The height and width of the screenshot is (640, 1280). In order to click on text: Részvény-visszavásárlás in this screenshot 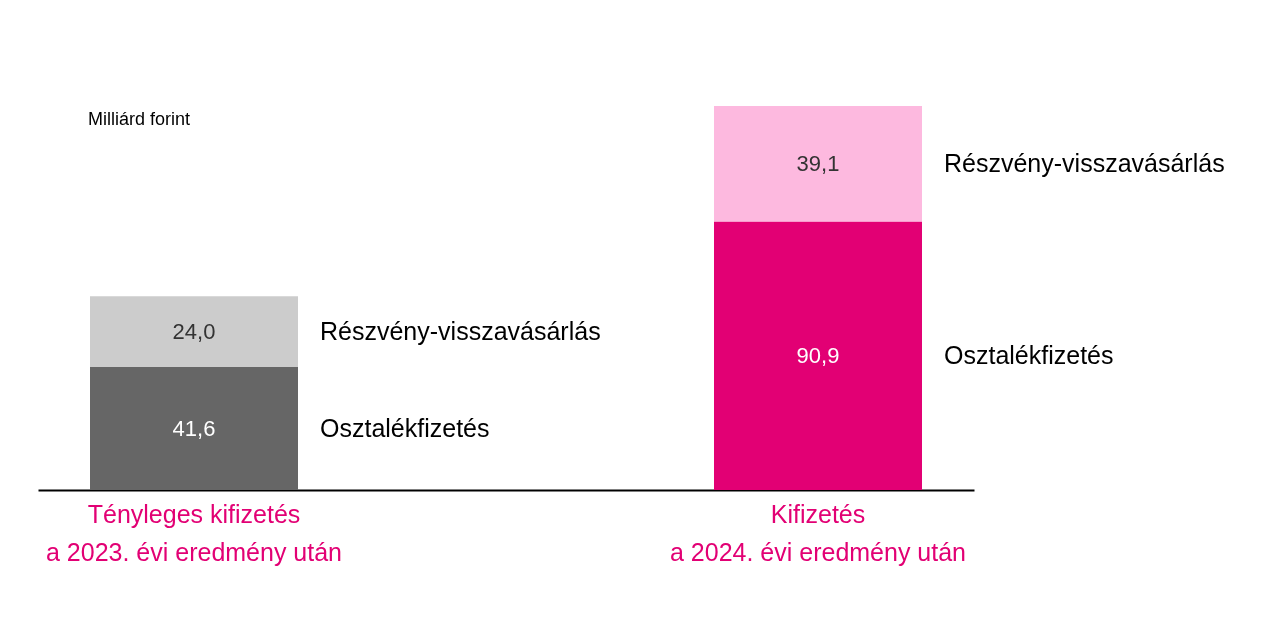, I will do `click(1084, 162)`.